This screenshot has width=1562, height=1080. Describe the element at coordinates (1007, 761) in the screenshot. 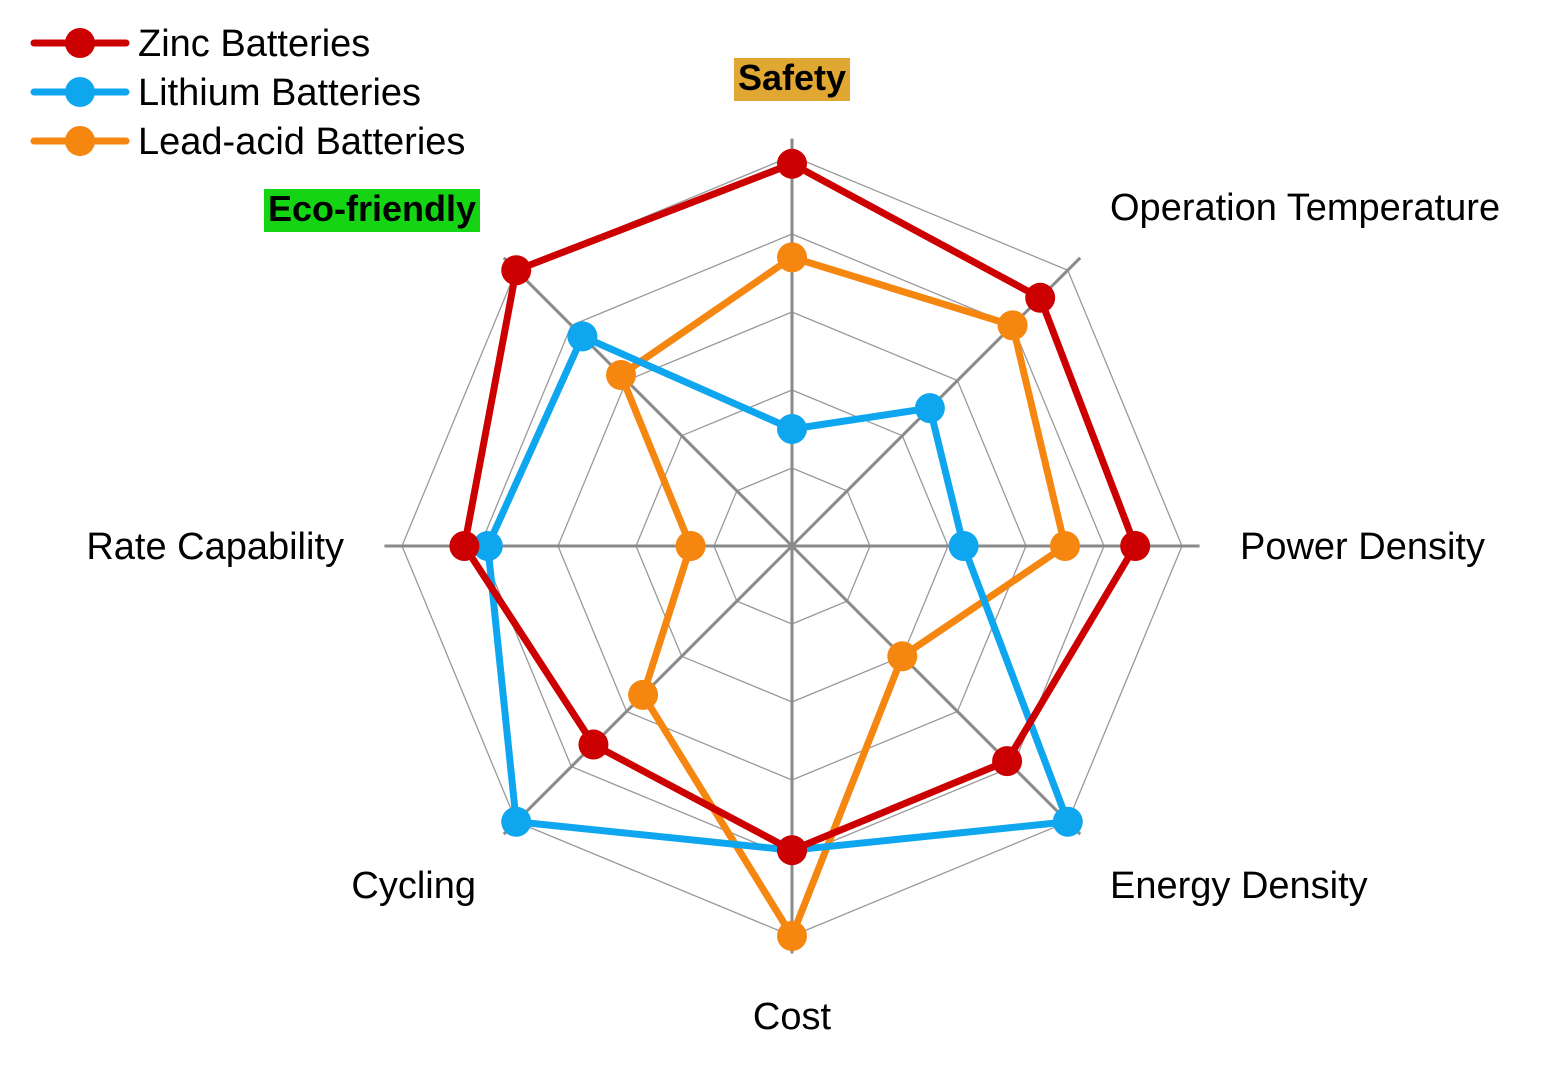

I see `data-point-zinc-batteries-energy-density` at that location.